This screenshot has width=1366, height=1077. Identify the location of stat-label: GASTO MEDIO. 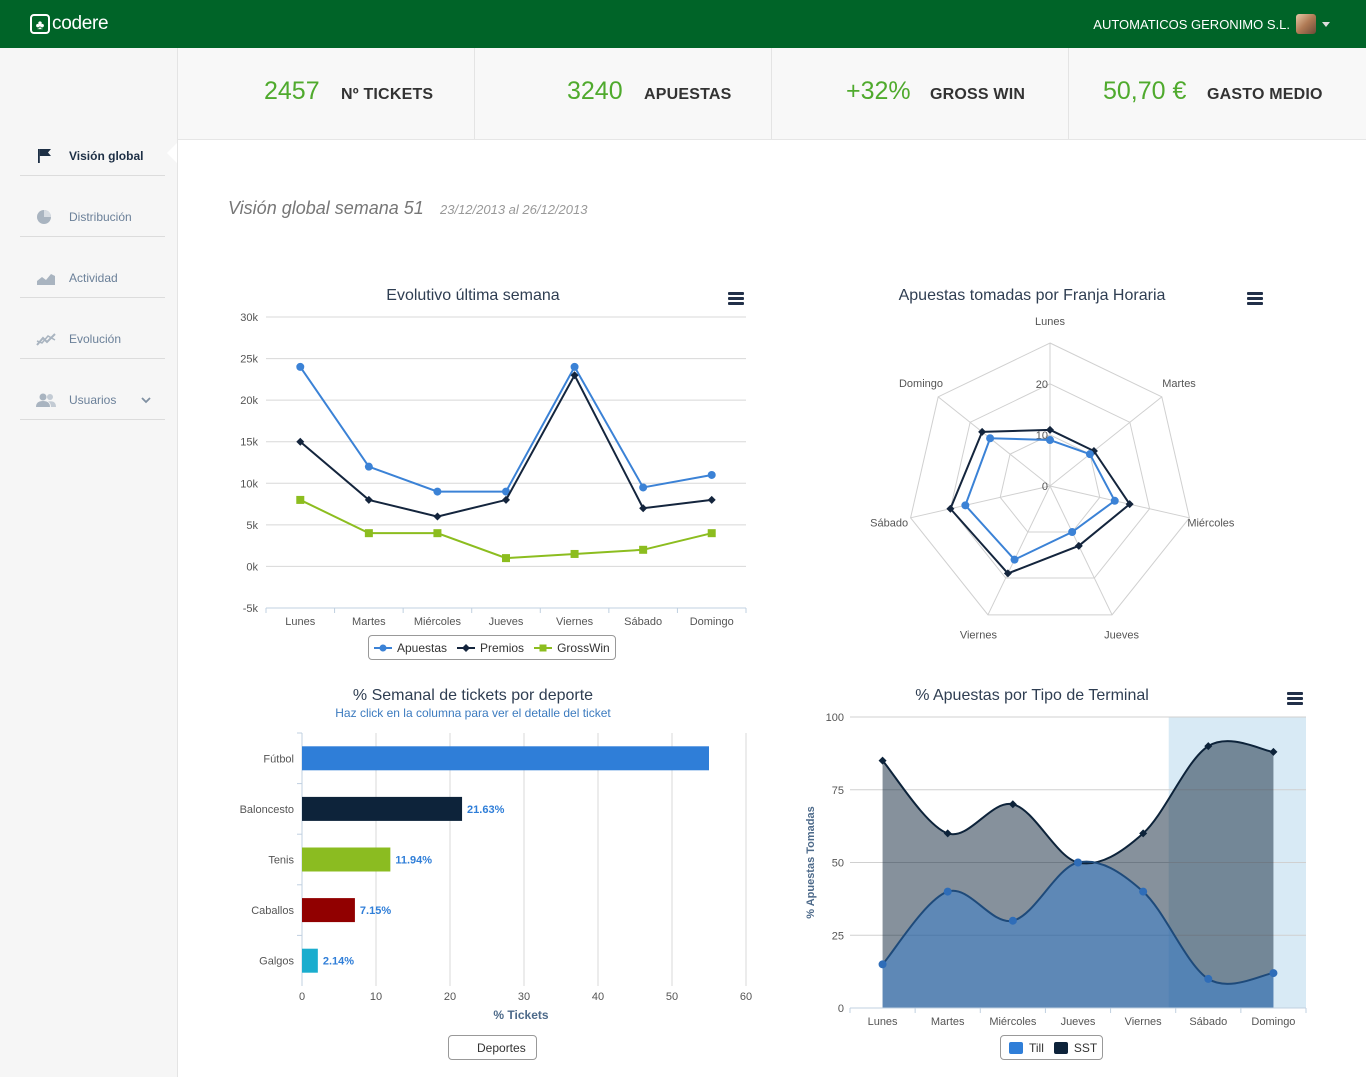
(1265, 94).